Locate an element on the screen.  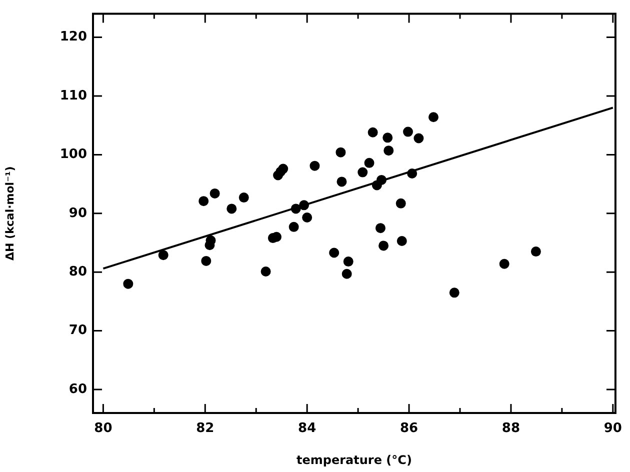
y-tick-label: 80 is located at coordinates (77, 272).